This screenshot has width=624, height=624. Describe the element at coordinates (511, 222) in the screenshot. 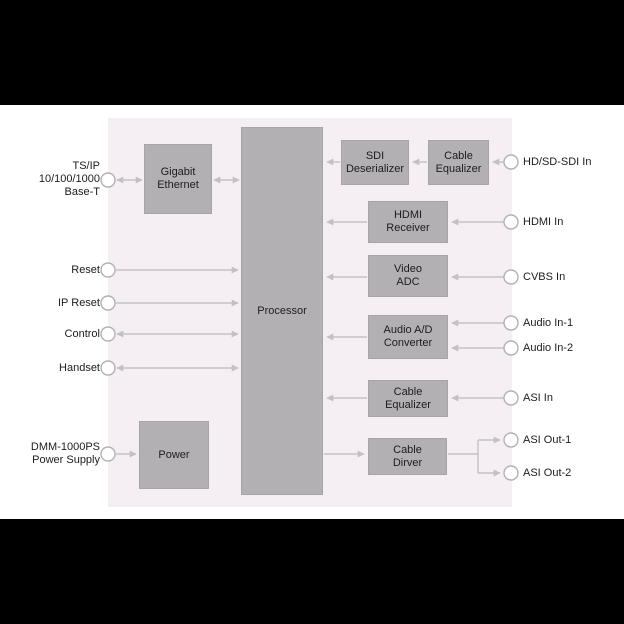

I see `port-hdmi-in-circle` at that location.